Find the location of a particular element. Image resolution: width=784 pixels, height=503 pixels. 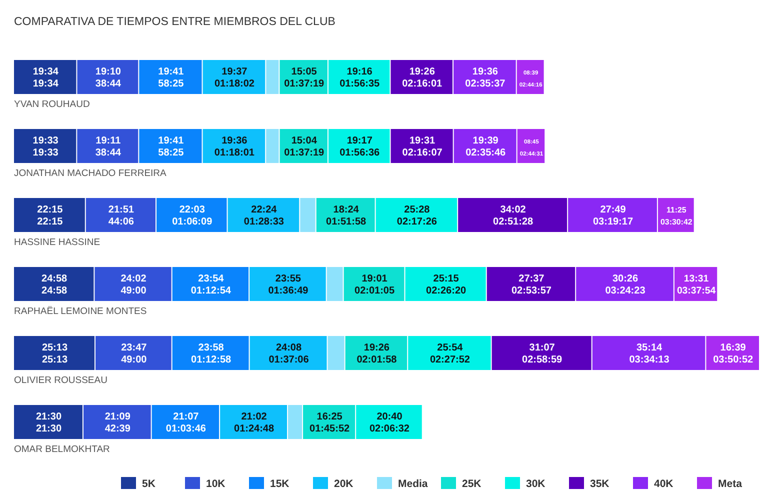

data-label: 19:16 01:56:35 is located at coordinates (360, 78).